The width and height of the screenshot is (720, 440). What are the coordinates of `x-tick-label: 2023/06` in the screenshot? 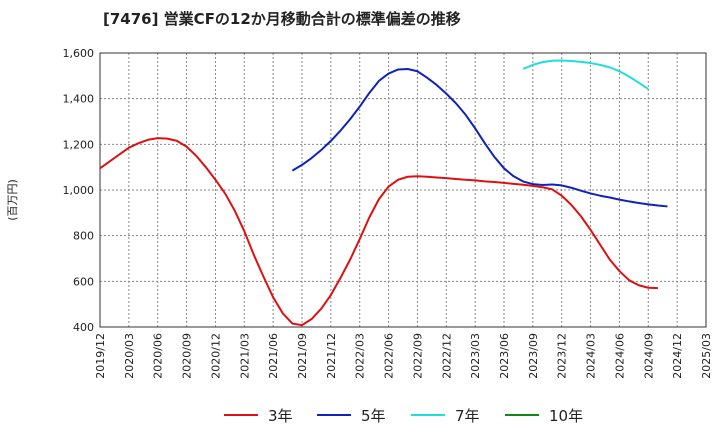 It's located at (504, 356).